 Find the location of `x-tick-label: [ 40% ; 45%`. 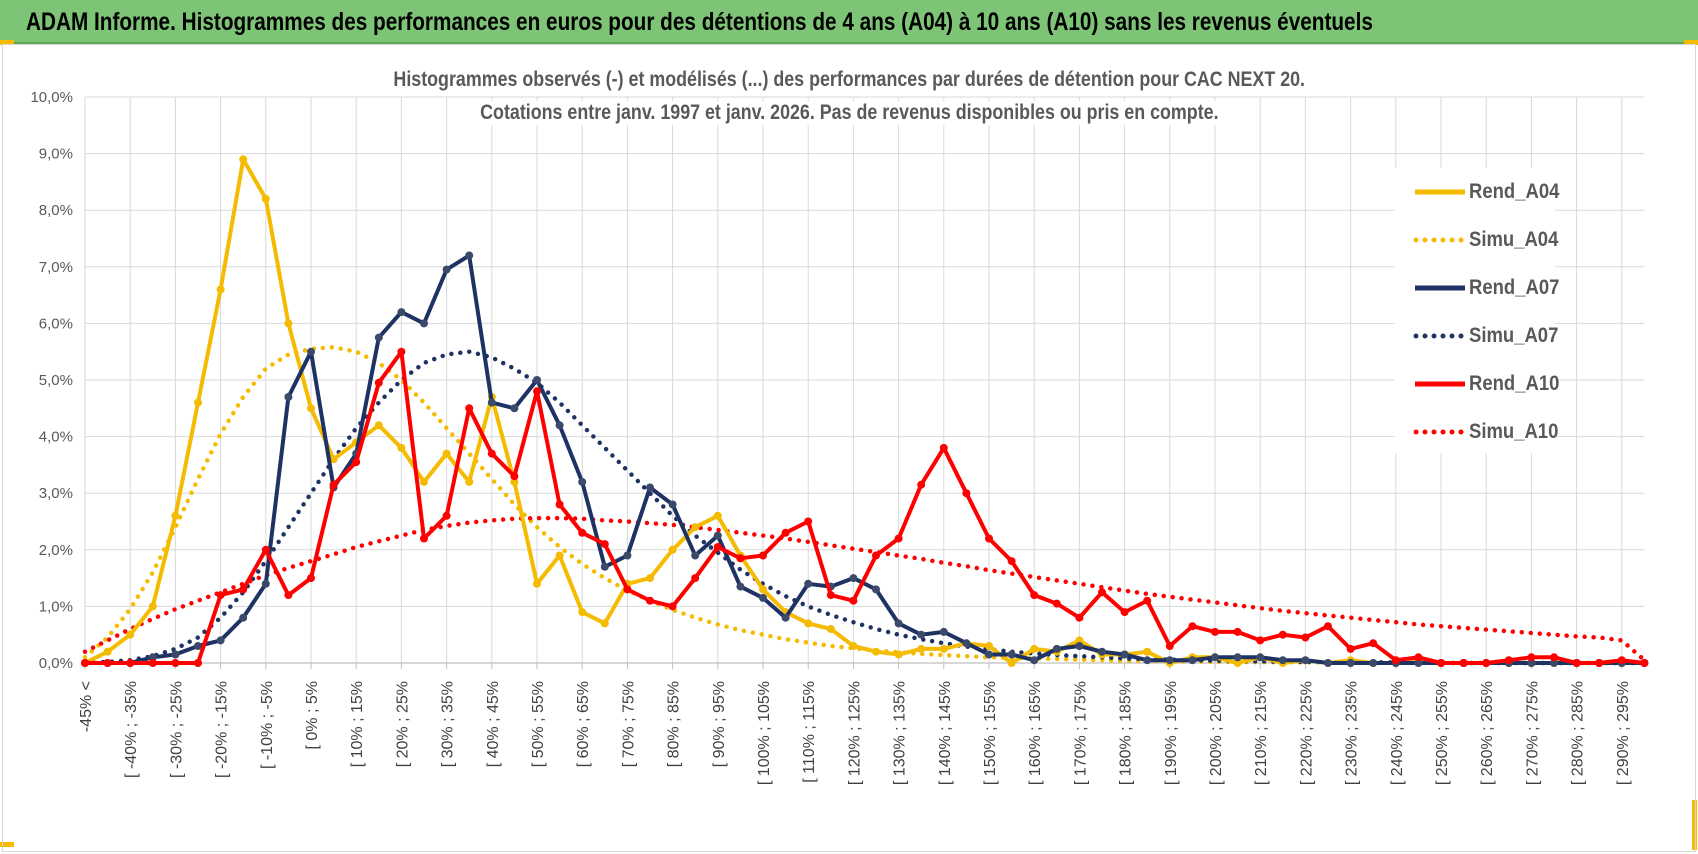

x-tick-label: [ 40% ; 45% is located at coordinates (493, 724).